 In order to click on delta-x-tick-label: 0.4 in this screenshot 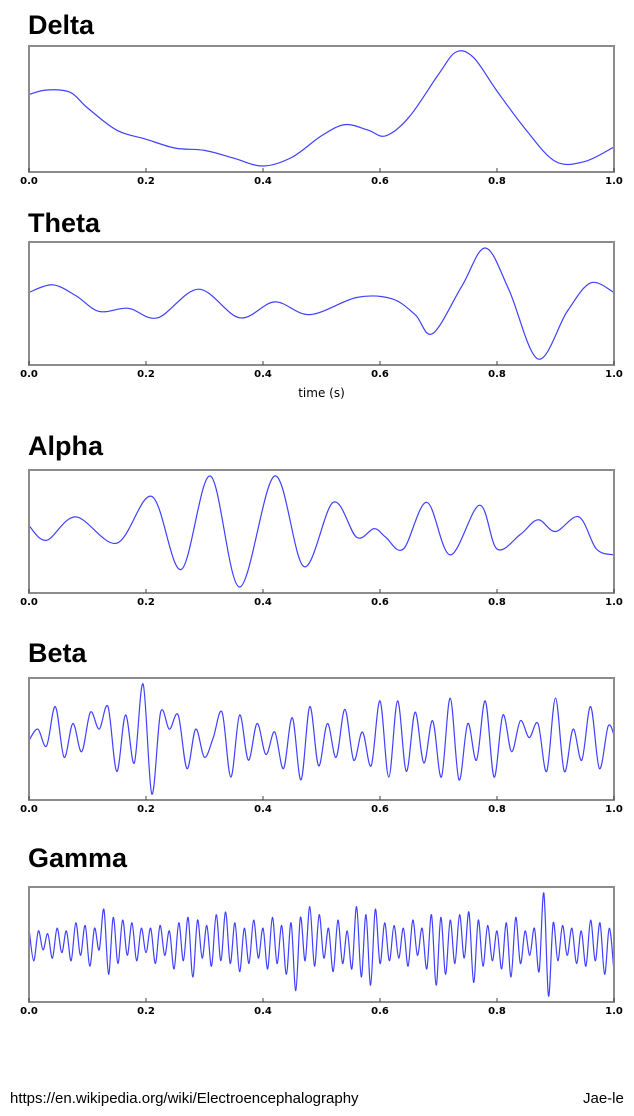, I will do `click(263, 181)`.